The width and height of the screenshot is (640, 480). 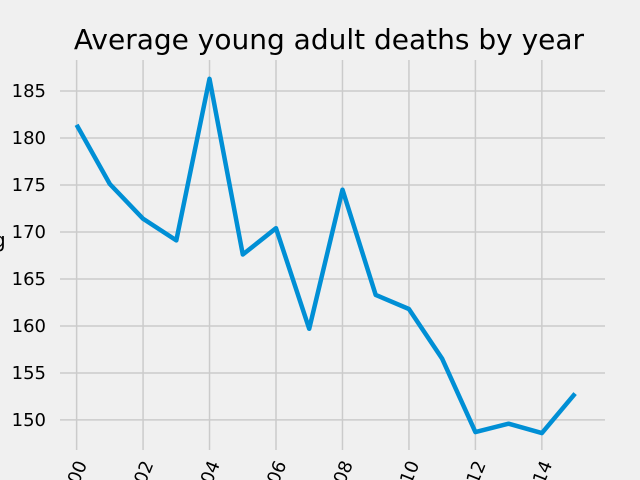 I want to click on y-tick-label: 160, so click(x=29, y=326).